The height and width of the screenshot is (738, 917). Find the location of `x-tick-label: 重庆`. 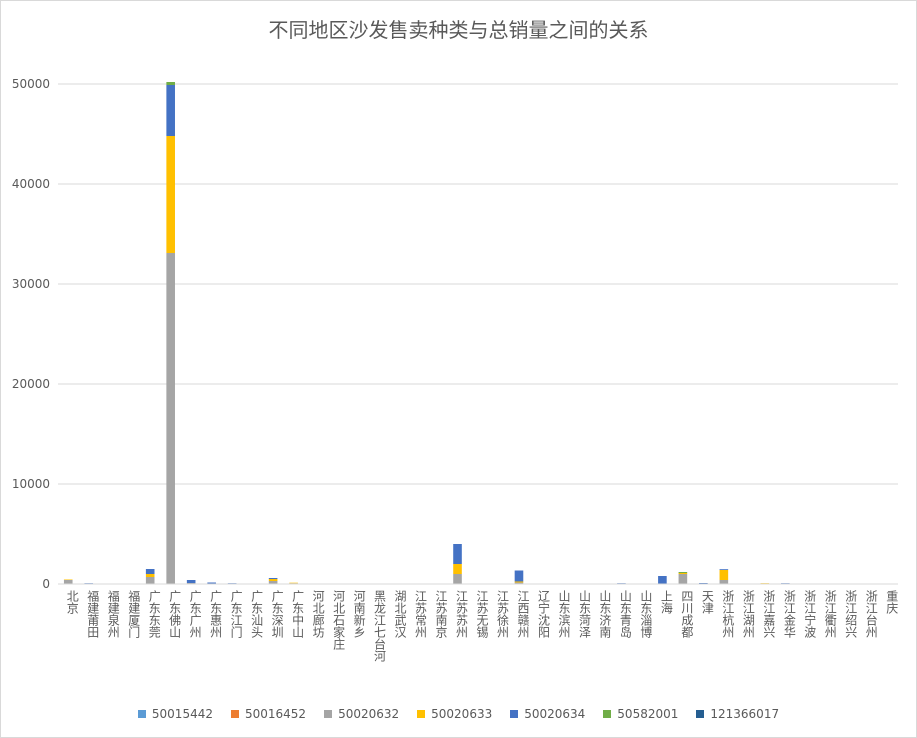

x-tick-label: 重庆 is located at coordinates (892, 602).